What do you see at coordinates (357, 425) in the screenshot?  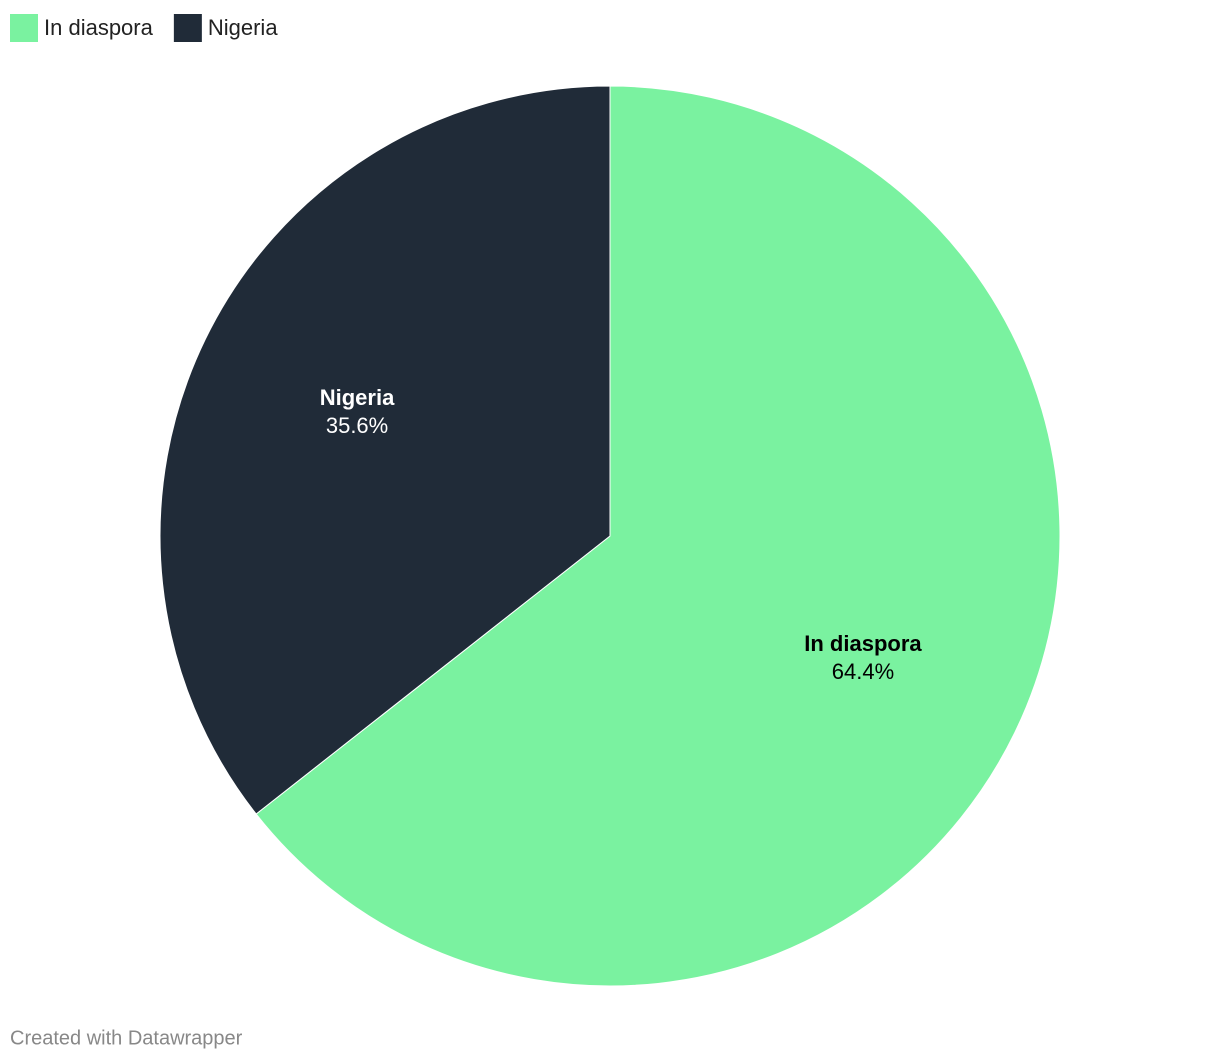 I see `slice-value-label: 35.6%` at bounding box center [357, 425].